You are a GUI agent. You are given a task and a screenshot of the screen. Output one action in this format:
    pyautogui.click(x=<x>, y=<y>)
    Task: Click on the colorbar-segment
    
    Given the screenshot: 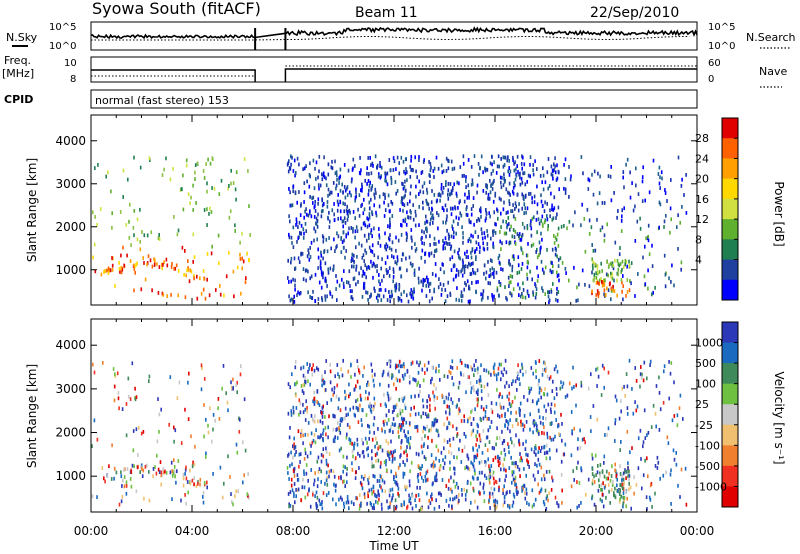 What is the action you would take?
    pyautogui.click(x=730, y=270)
    